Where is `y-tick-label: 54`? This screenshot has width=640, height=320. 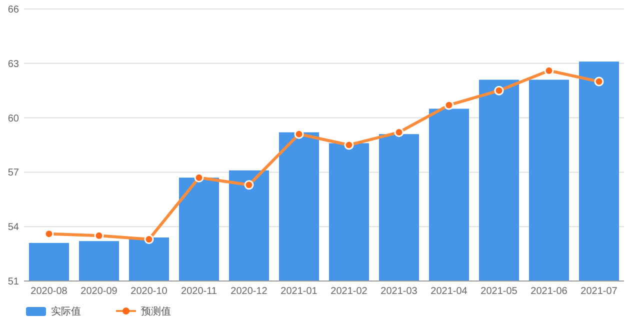
y-tick-label: 54 is located at coordinates (14, 228).